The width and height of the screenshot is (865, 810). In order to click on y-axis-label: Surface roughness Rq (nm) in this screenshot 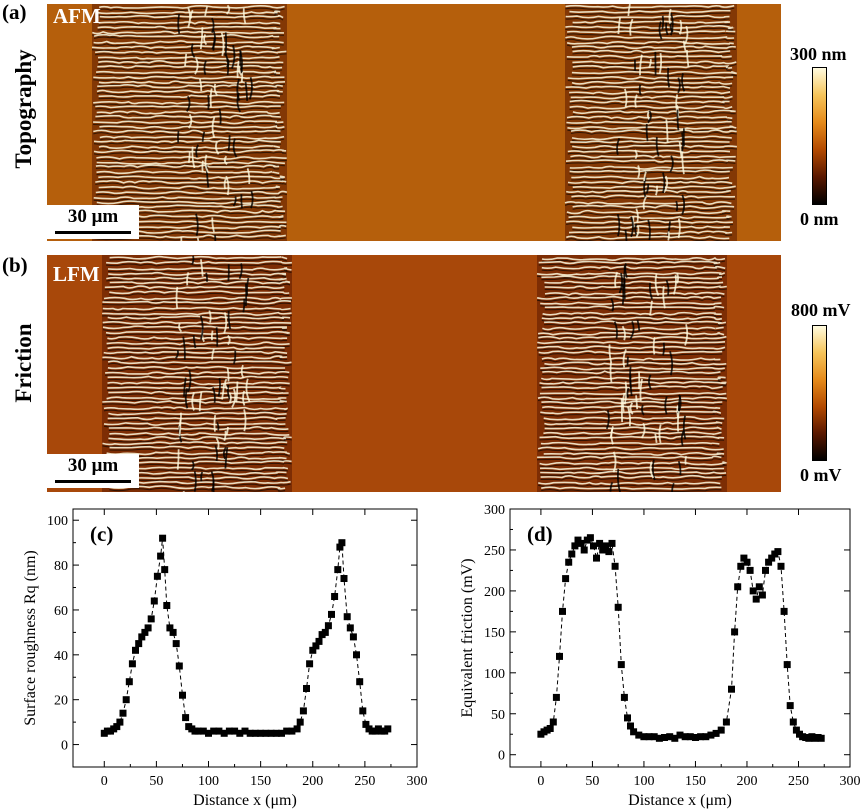, I will do `click(30, 638)`.